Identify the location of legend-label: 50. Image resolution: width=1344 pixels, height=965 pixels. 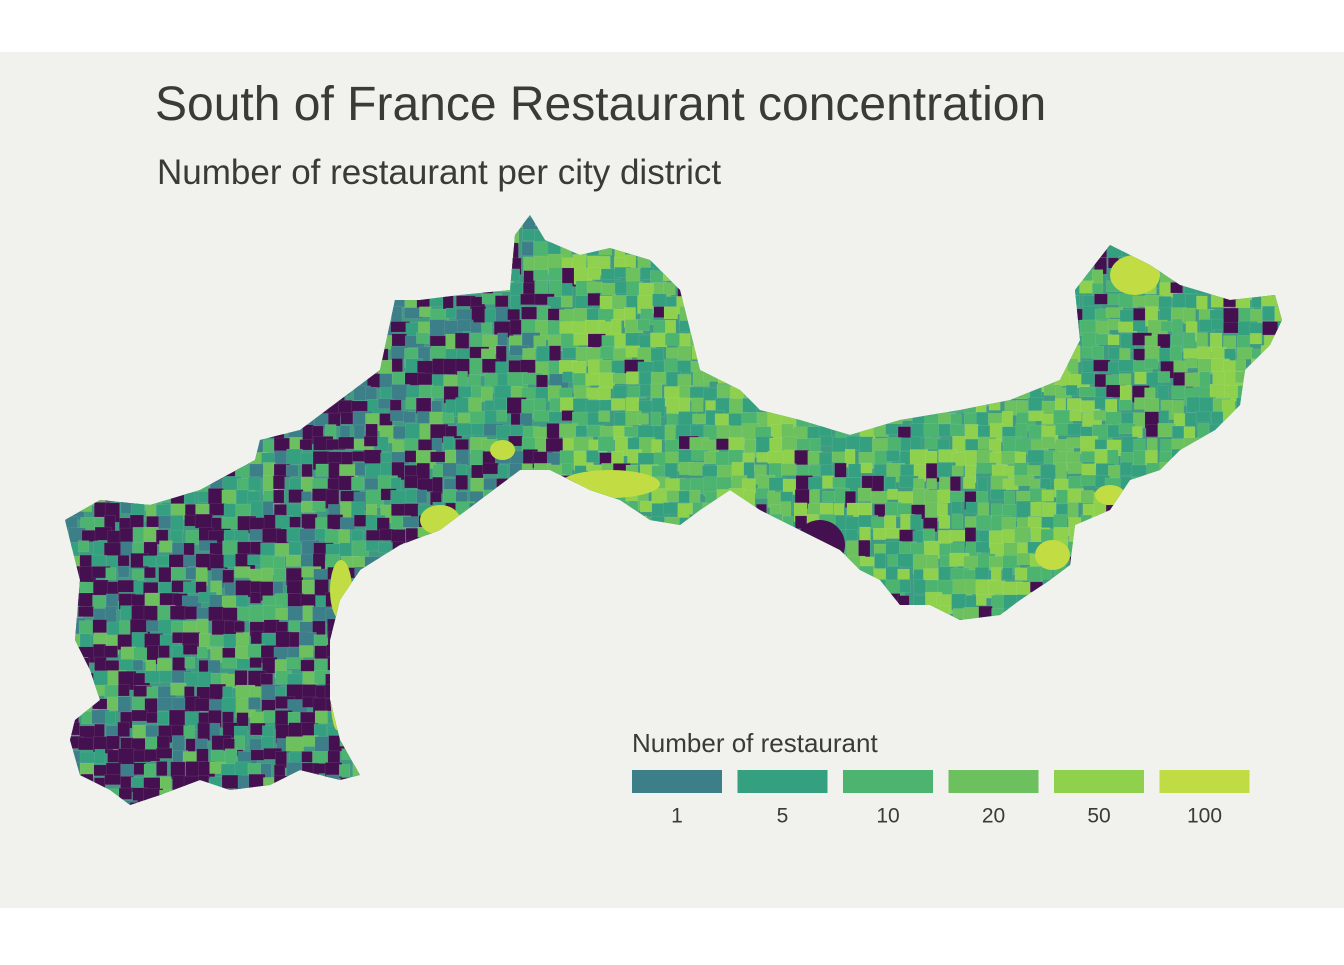
(1098, 816).